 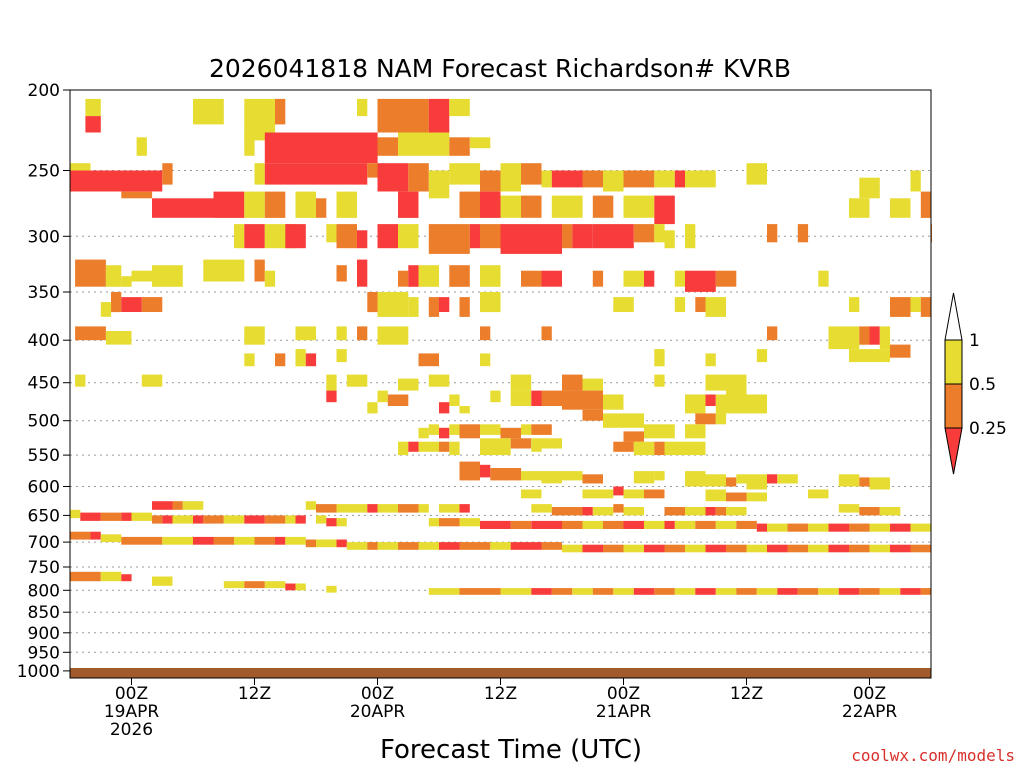 I want to click on y-tick-label-400: 400, so click(x=44, y=341).